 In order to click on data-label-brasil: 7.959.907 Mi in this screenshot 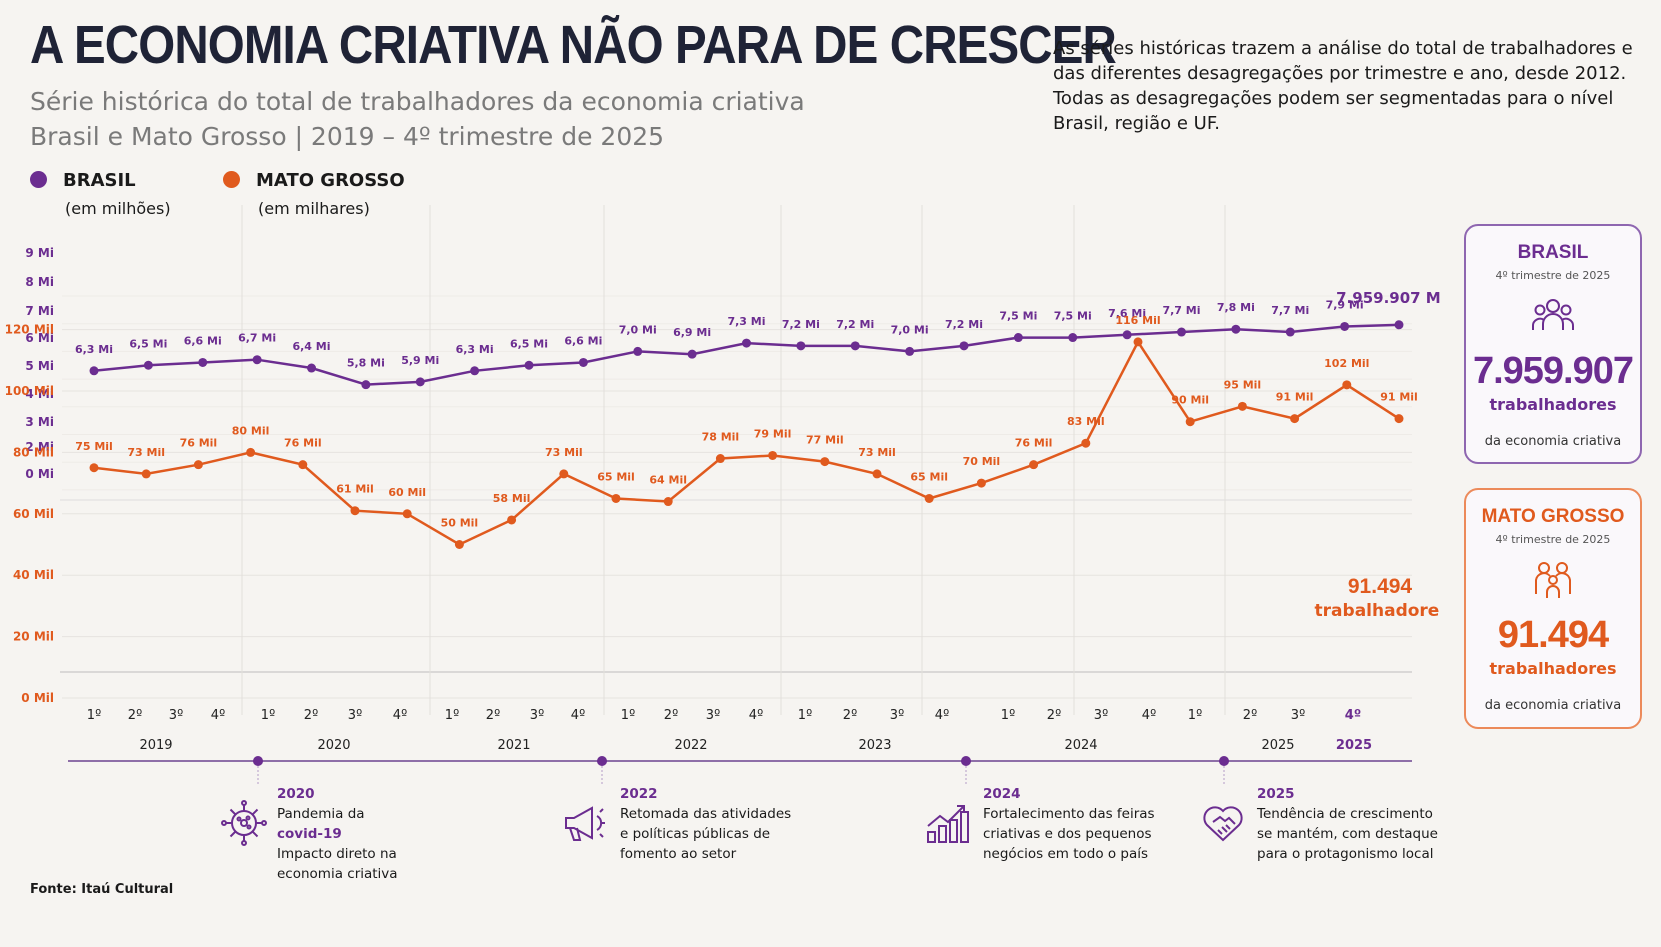, I will do `click(1388, 298)`.